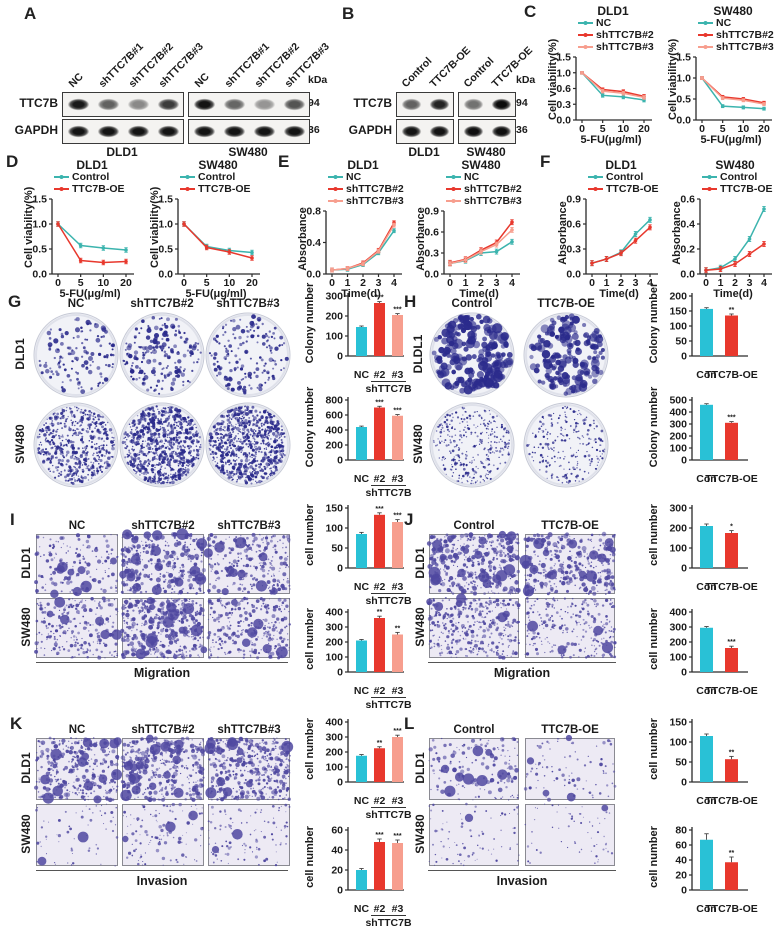  Describe the element at coordinates (644, 129) in the screenshot. I see `svg-text: 20` at that location.